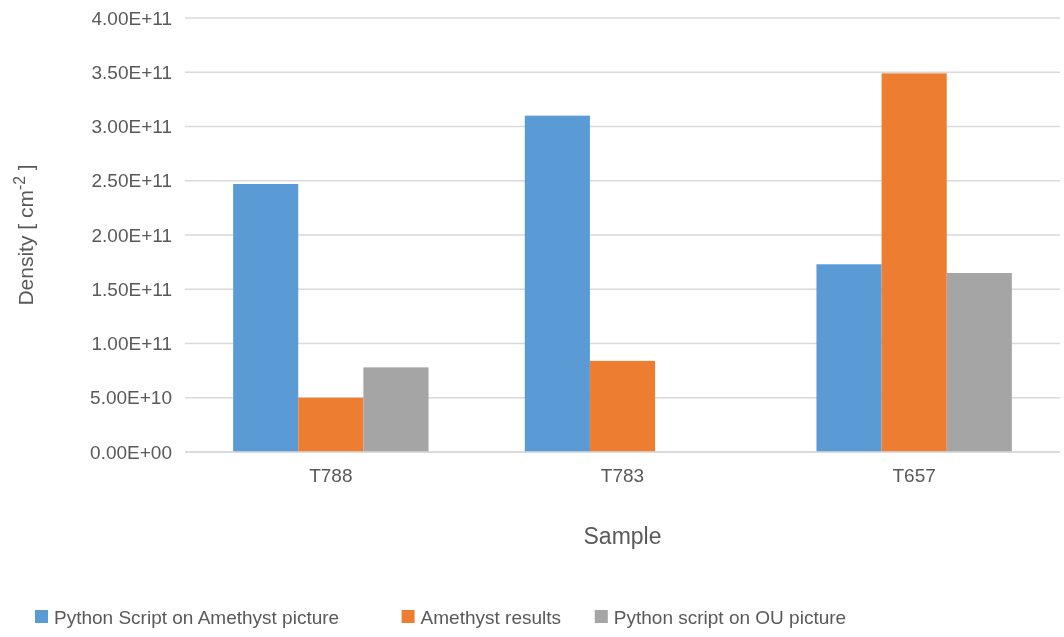 This screenshot has width=1064, height=637. Describe the element at coordinates (197, 617) in the screenshot. I see `legend-label: Python Script on Amethyst picture` at that location.